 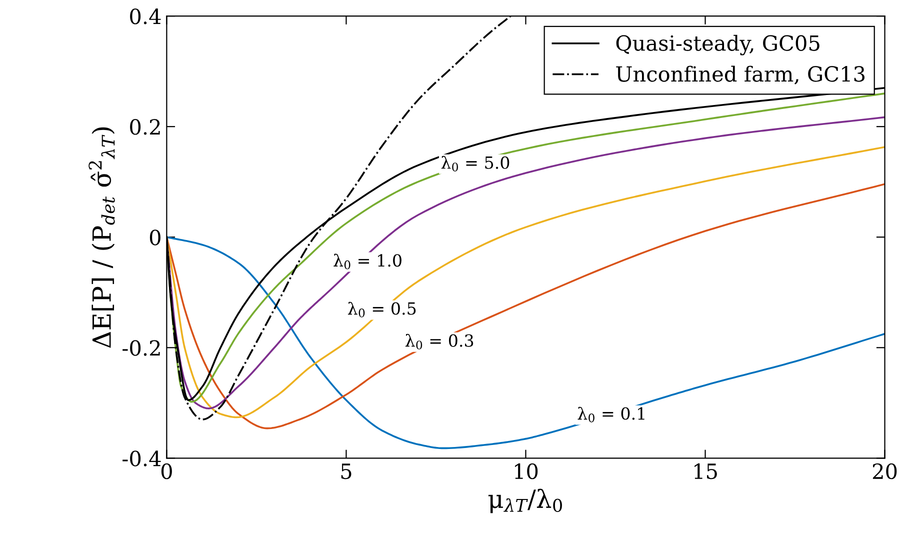 I want to click on annotation: λ$_{0}$ = 0.1, so click(x=611, y=414).